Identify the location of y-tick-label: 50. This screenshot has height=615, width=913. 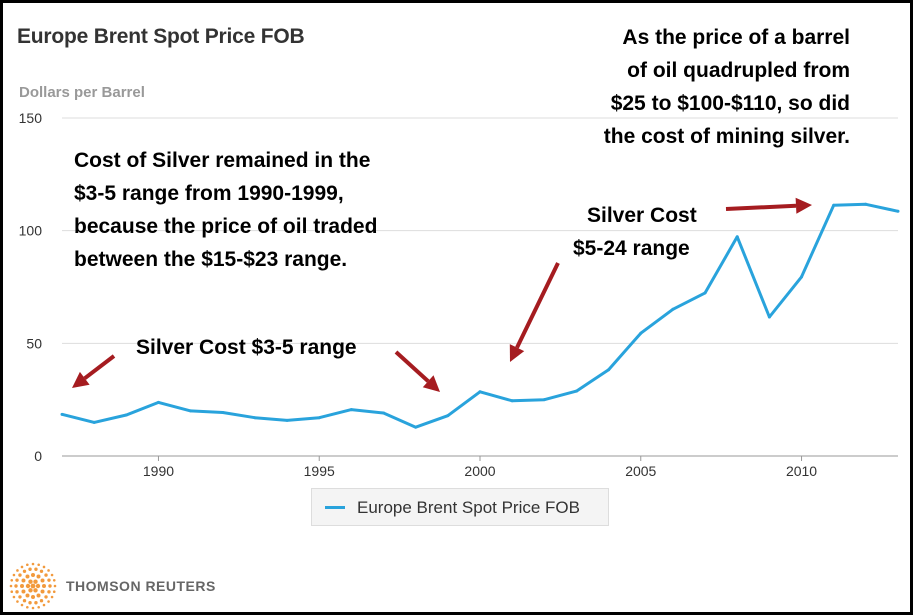
(34, 343).